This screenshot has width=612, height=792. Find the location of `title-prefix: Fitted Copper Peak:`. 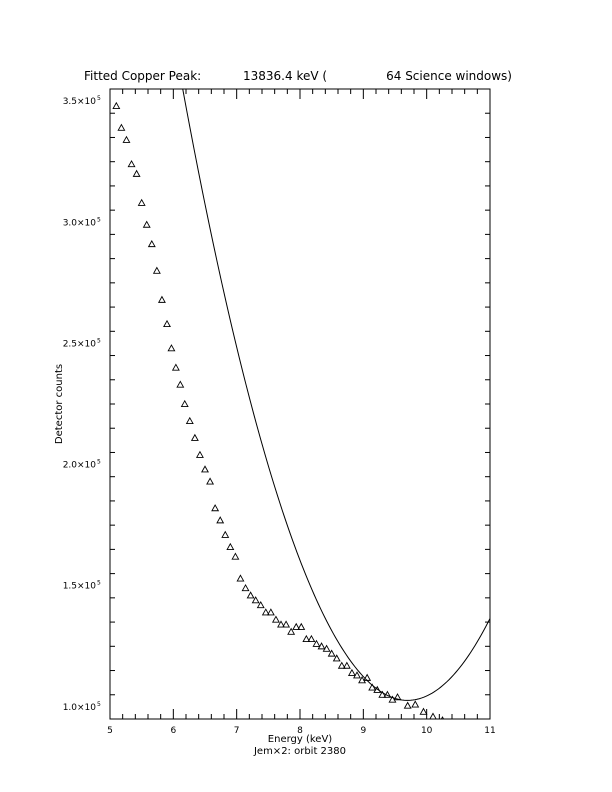

title-prefix: Fitted Copper Peak: is located at coordinates (142, 76).